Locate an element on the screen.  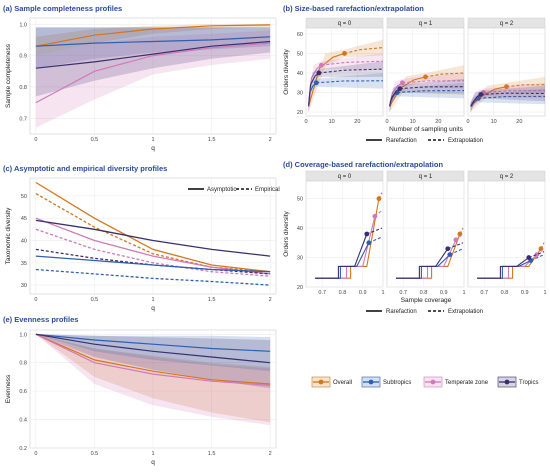
facet: q = 1 0.7 0.8 0.9 1 is located at coordinates (426, 233).